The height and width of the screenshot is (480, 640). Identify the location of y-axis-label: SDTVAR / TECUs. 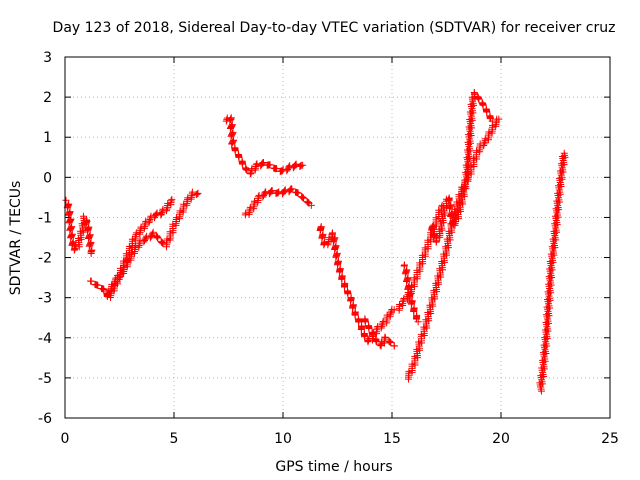
(16, 238).